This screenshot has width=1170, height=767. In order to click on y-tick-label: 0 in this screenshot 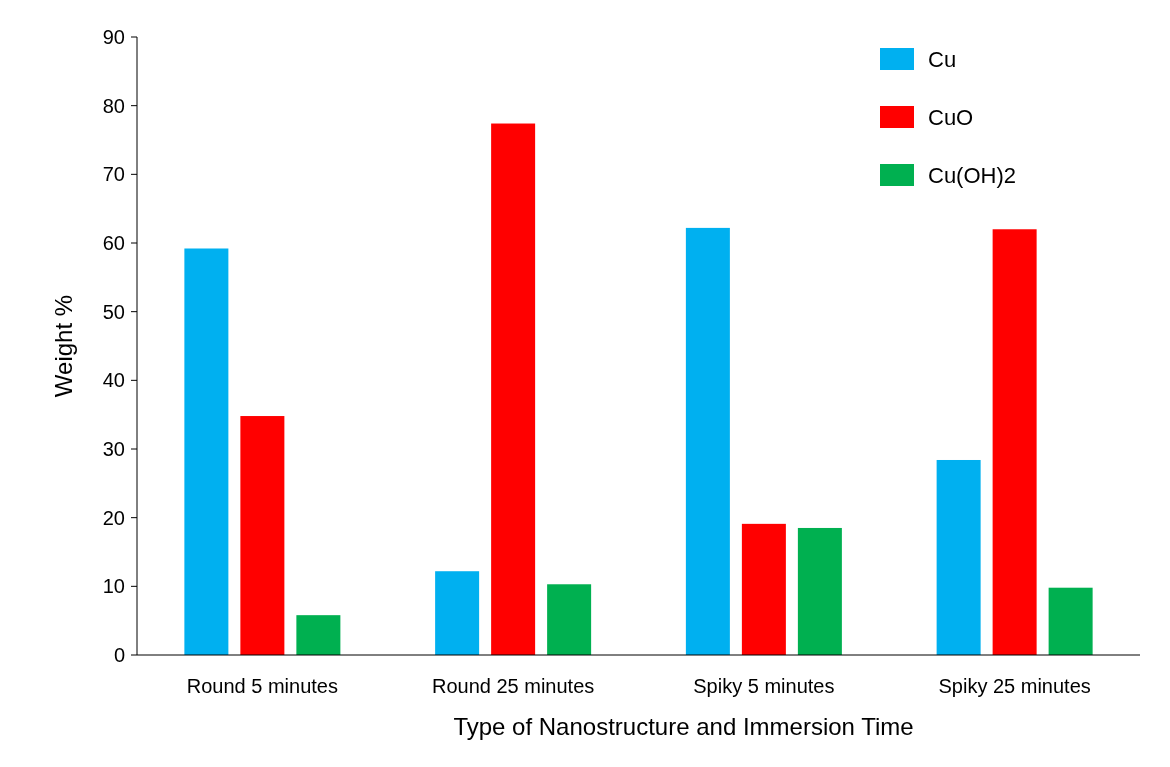, I will do `click(119, 655)`.